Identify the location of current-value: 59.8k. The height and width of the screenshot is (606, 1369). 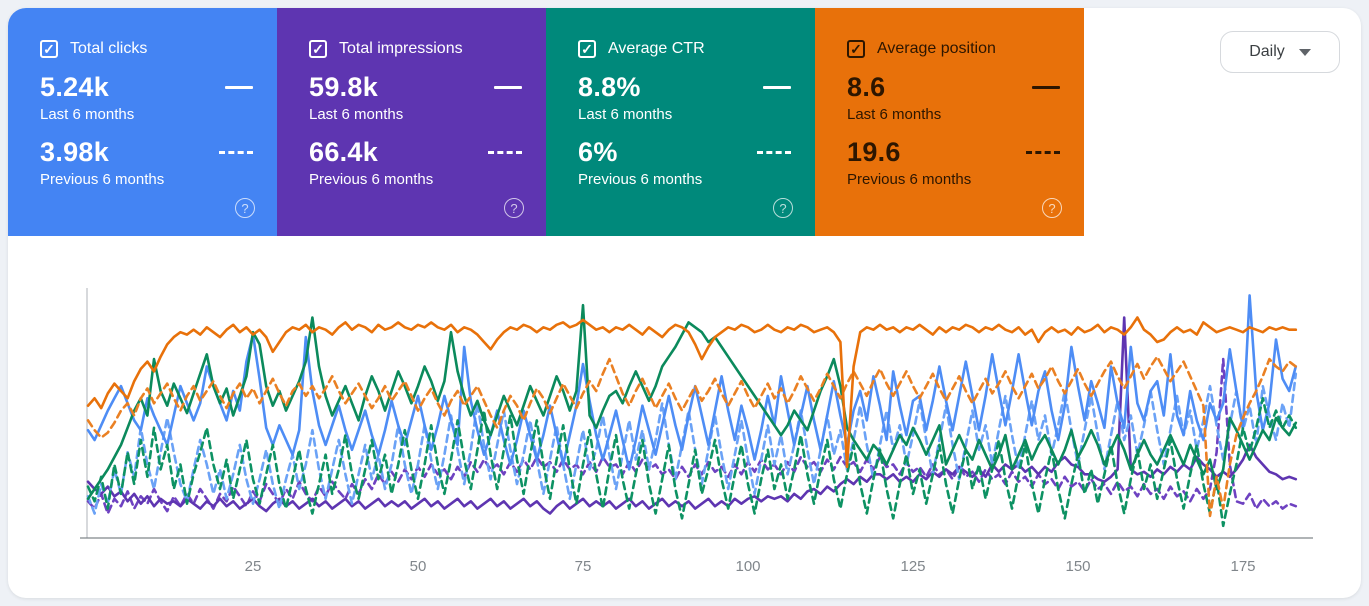
(344, 87).